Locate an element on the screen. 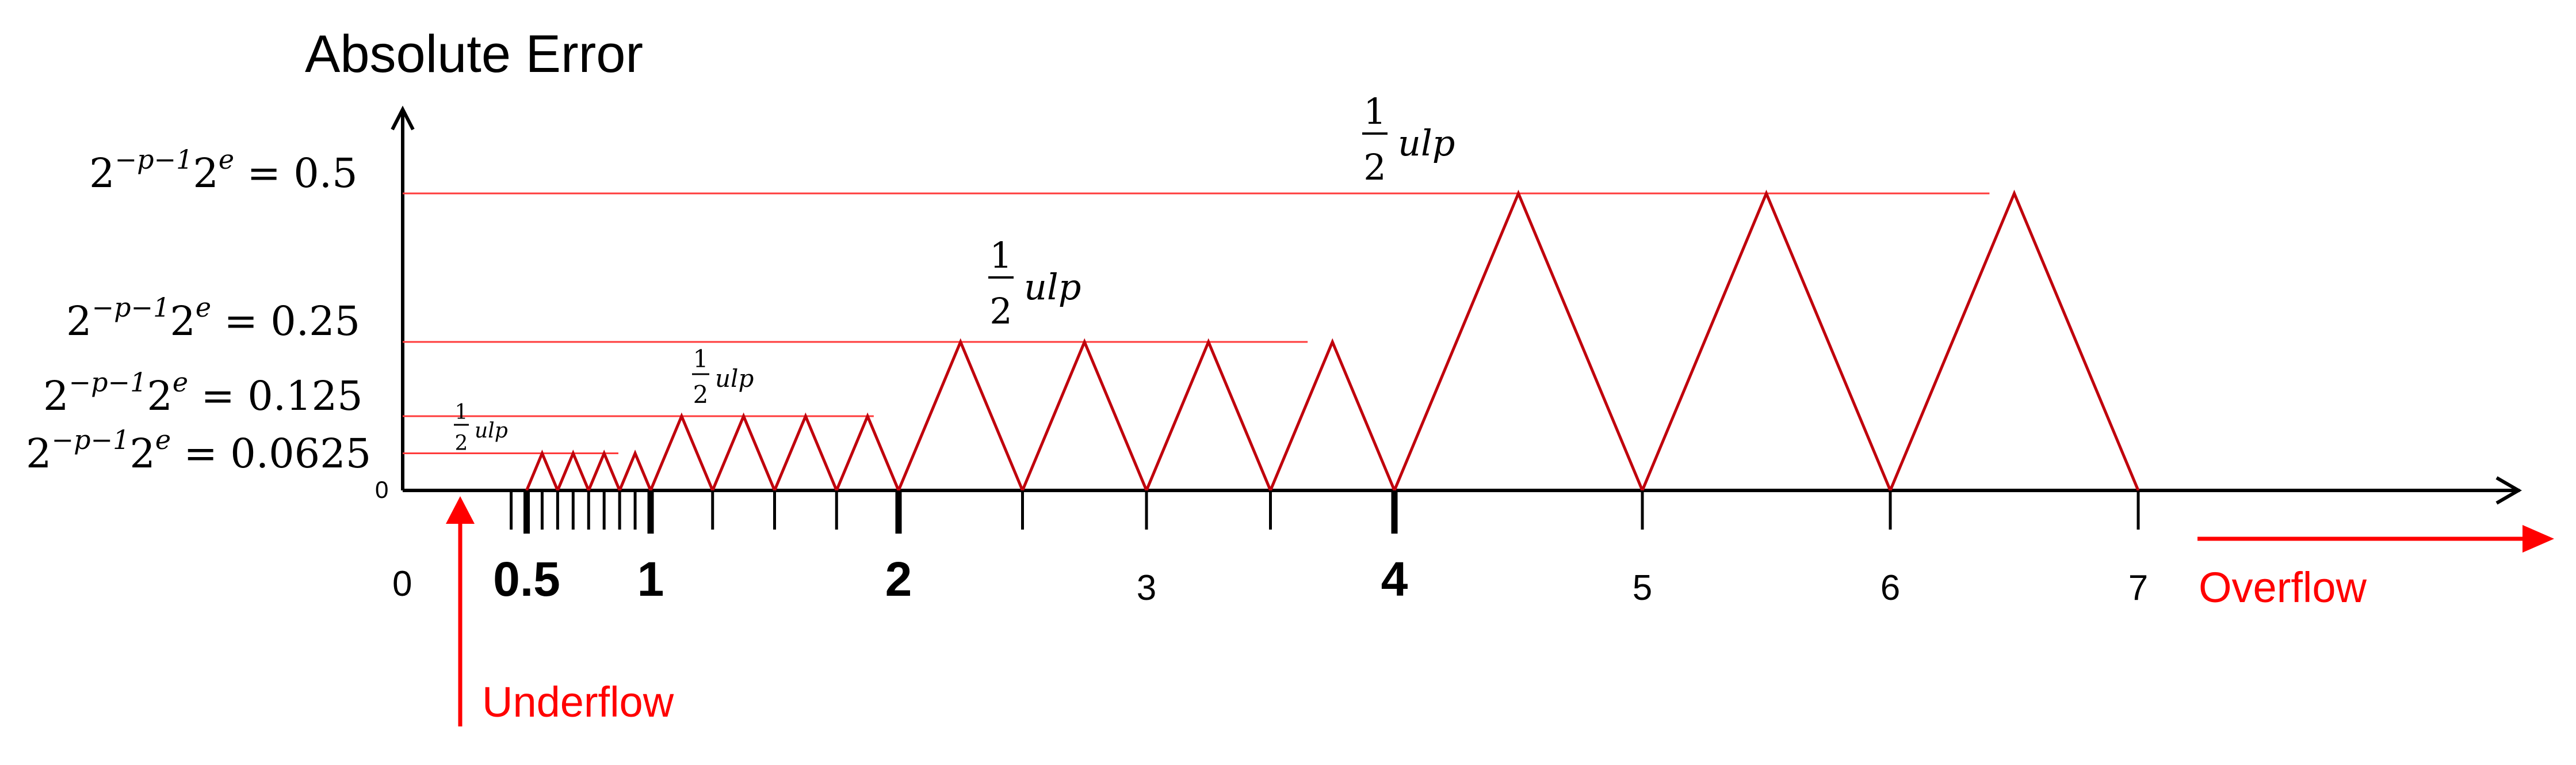 The image size is (2576, 765). half-ulp-label-small: 1 2 ulp is located at coordinates (723, 377).